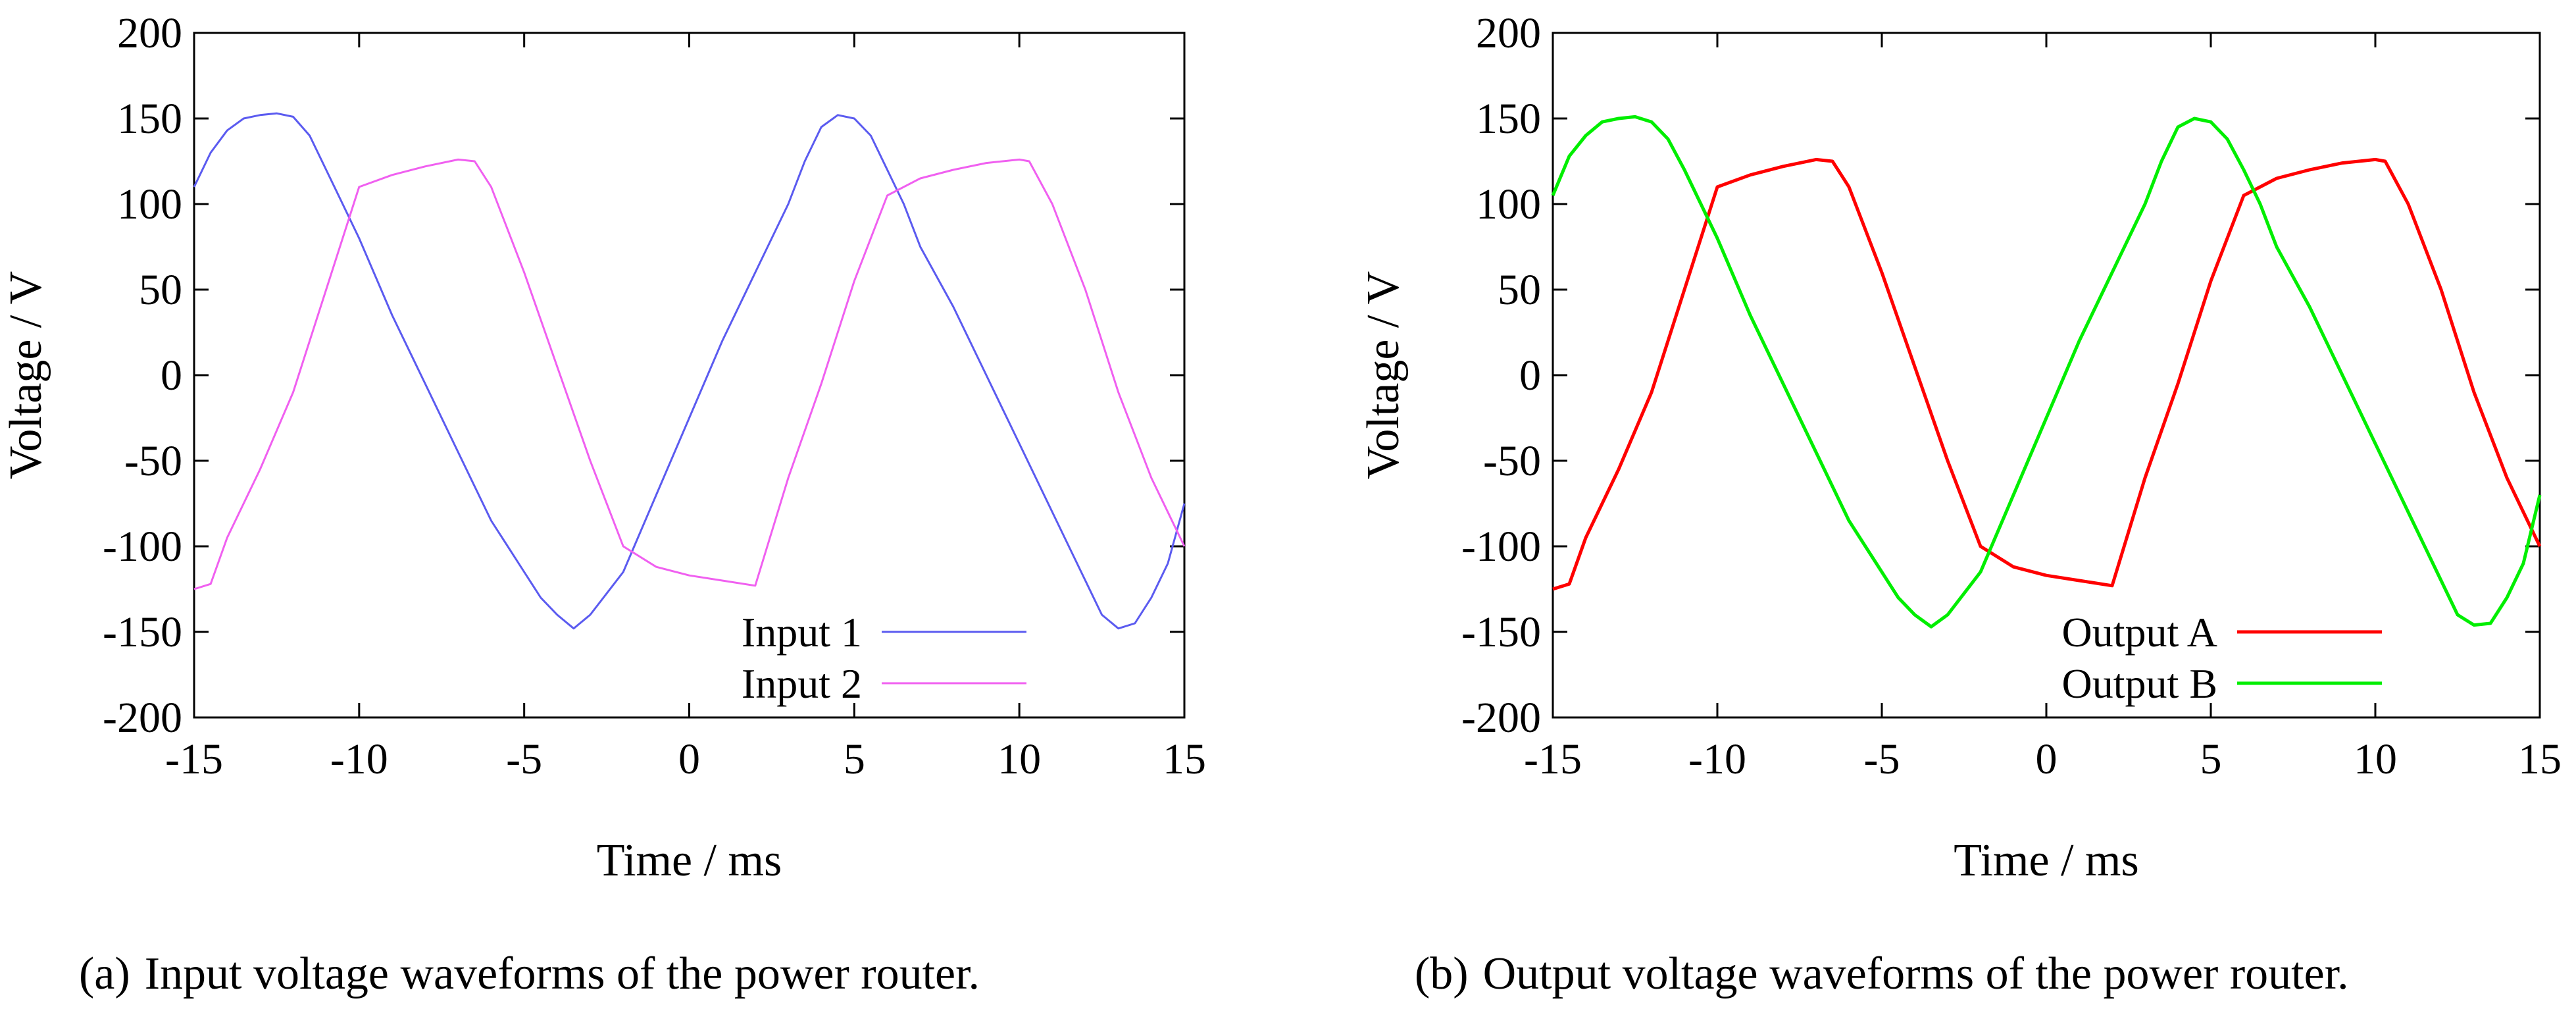 The width and height of the screenshot is (2576, 1013). I want to click on pa-x-tick-label: 15, so click(1184, 759).